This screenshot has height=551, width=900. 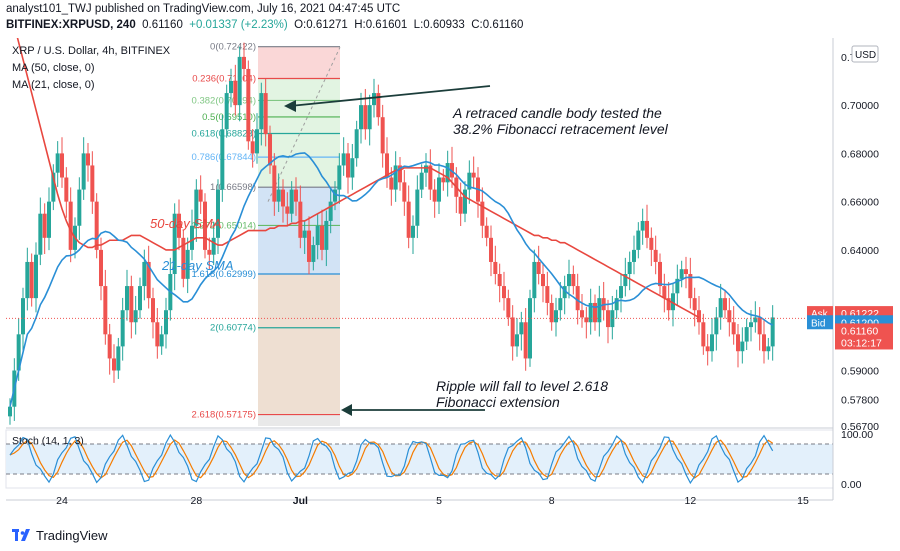 What do you see at coordinates (224, 225) in the screenshot?
I see `fib-level-label: 1.272(0.65014)` at bounding box center [224, 225].